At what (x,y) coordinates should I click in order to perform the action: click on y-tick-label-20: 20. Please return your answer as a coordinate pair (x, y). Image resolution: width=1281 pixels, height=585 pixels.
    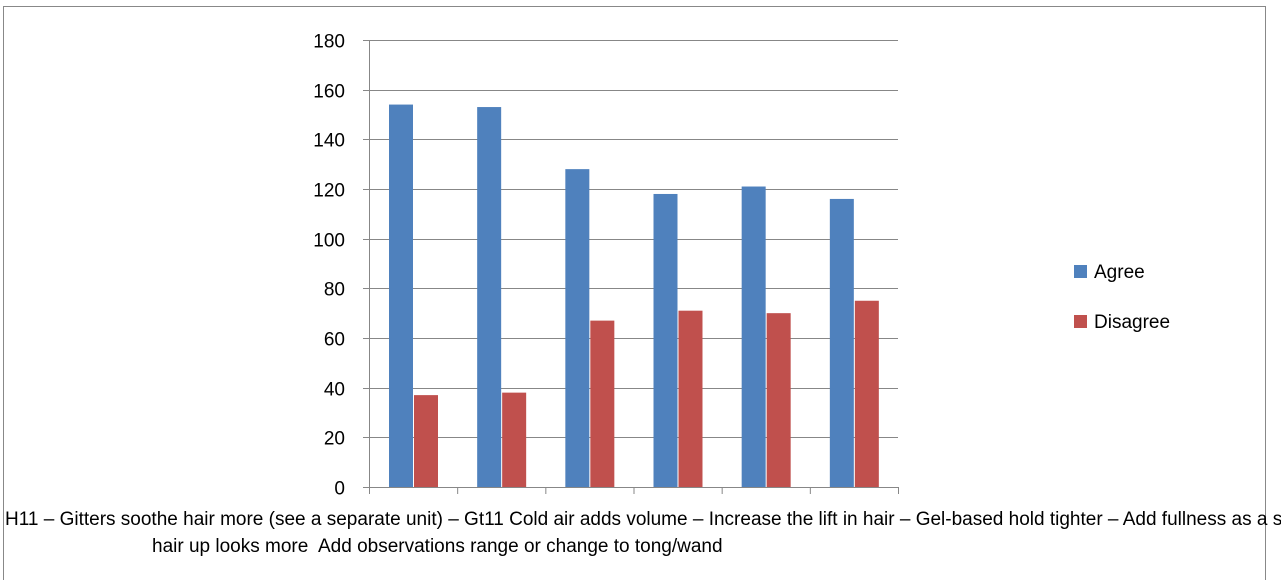
    Looking at the image, I should click on (334, 439).